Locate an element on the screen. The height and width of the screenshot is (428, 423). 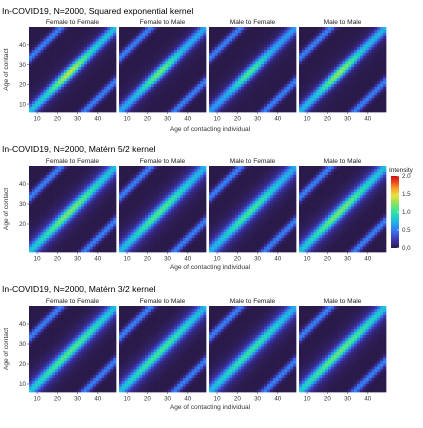
x-tick-label: 10 is located at coordinates (127, 119).